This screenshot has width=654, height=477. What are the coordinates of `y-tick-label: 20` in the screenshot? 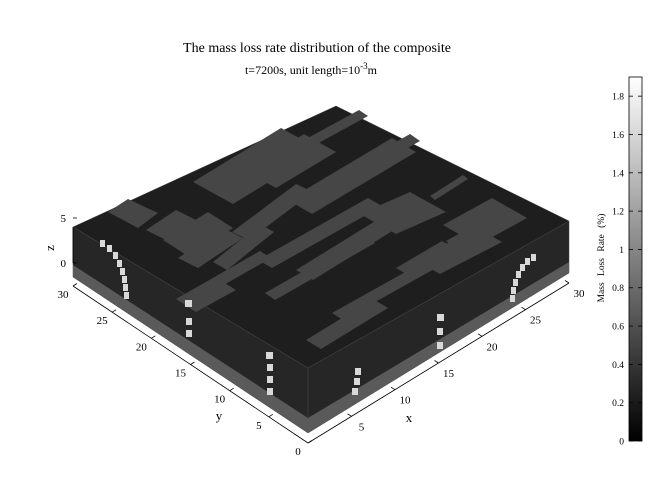 It's located at (142, 347).